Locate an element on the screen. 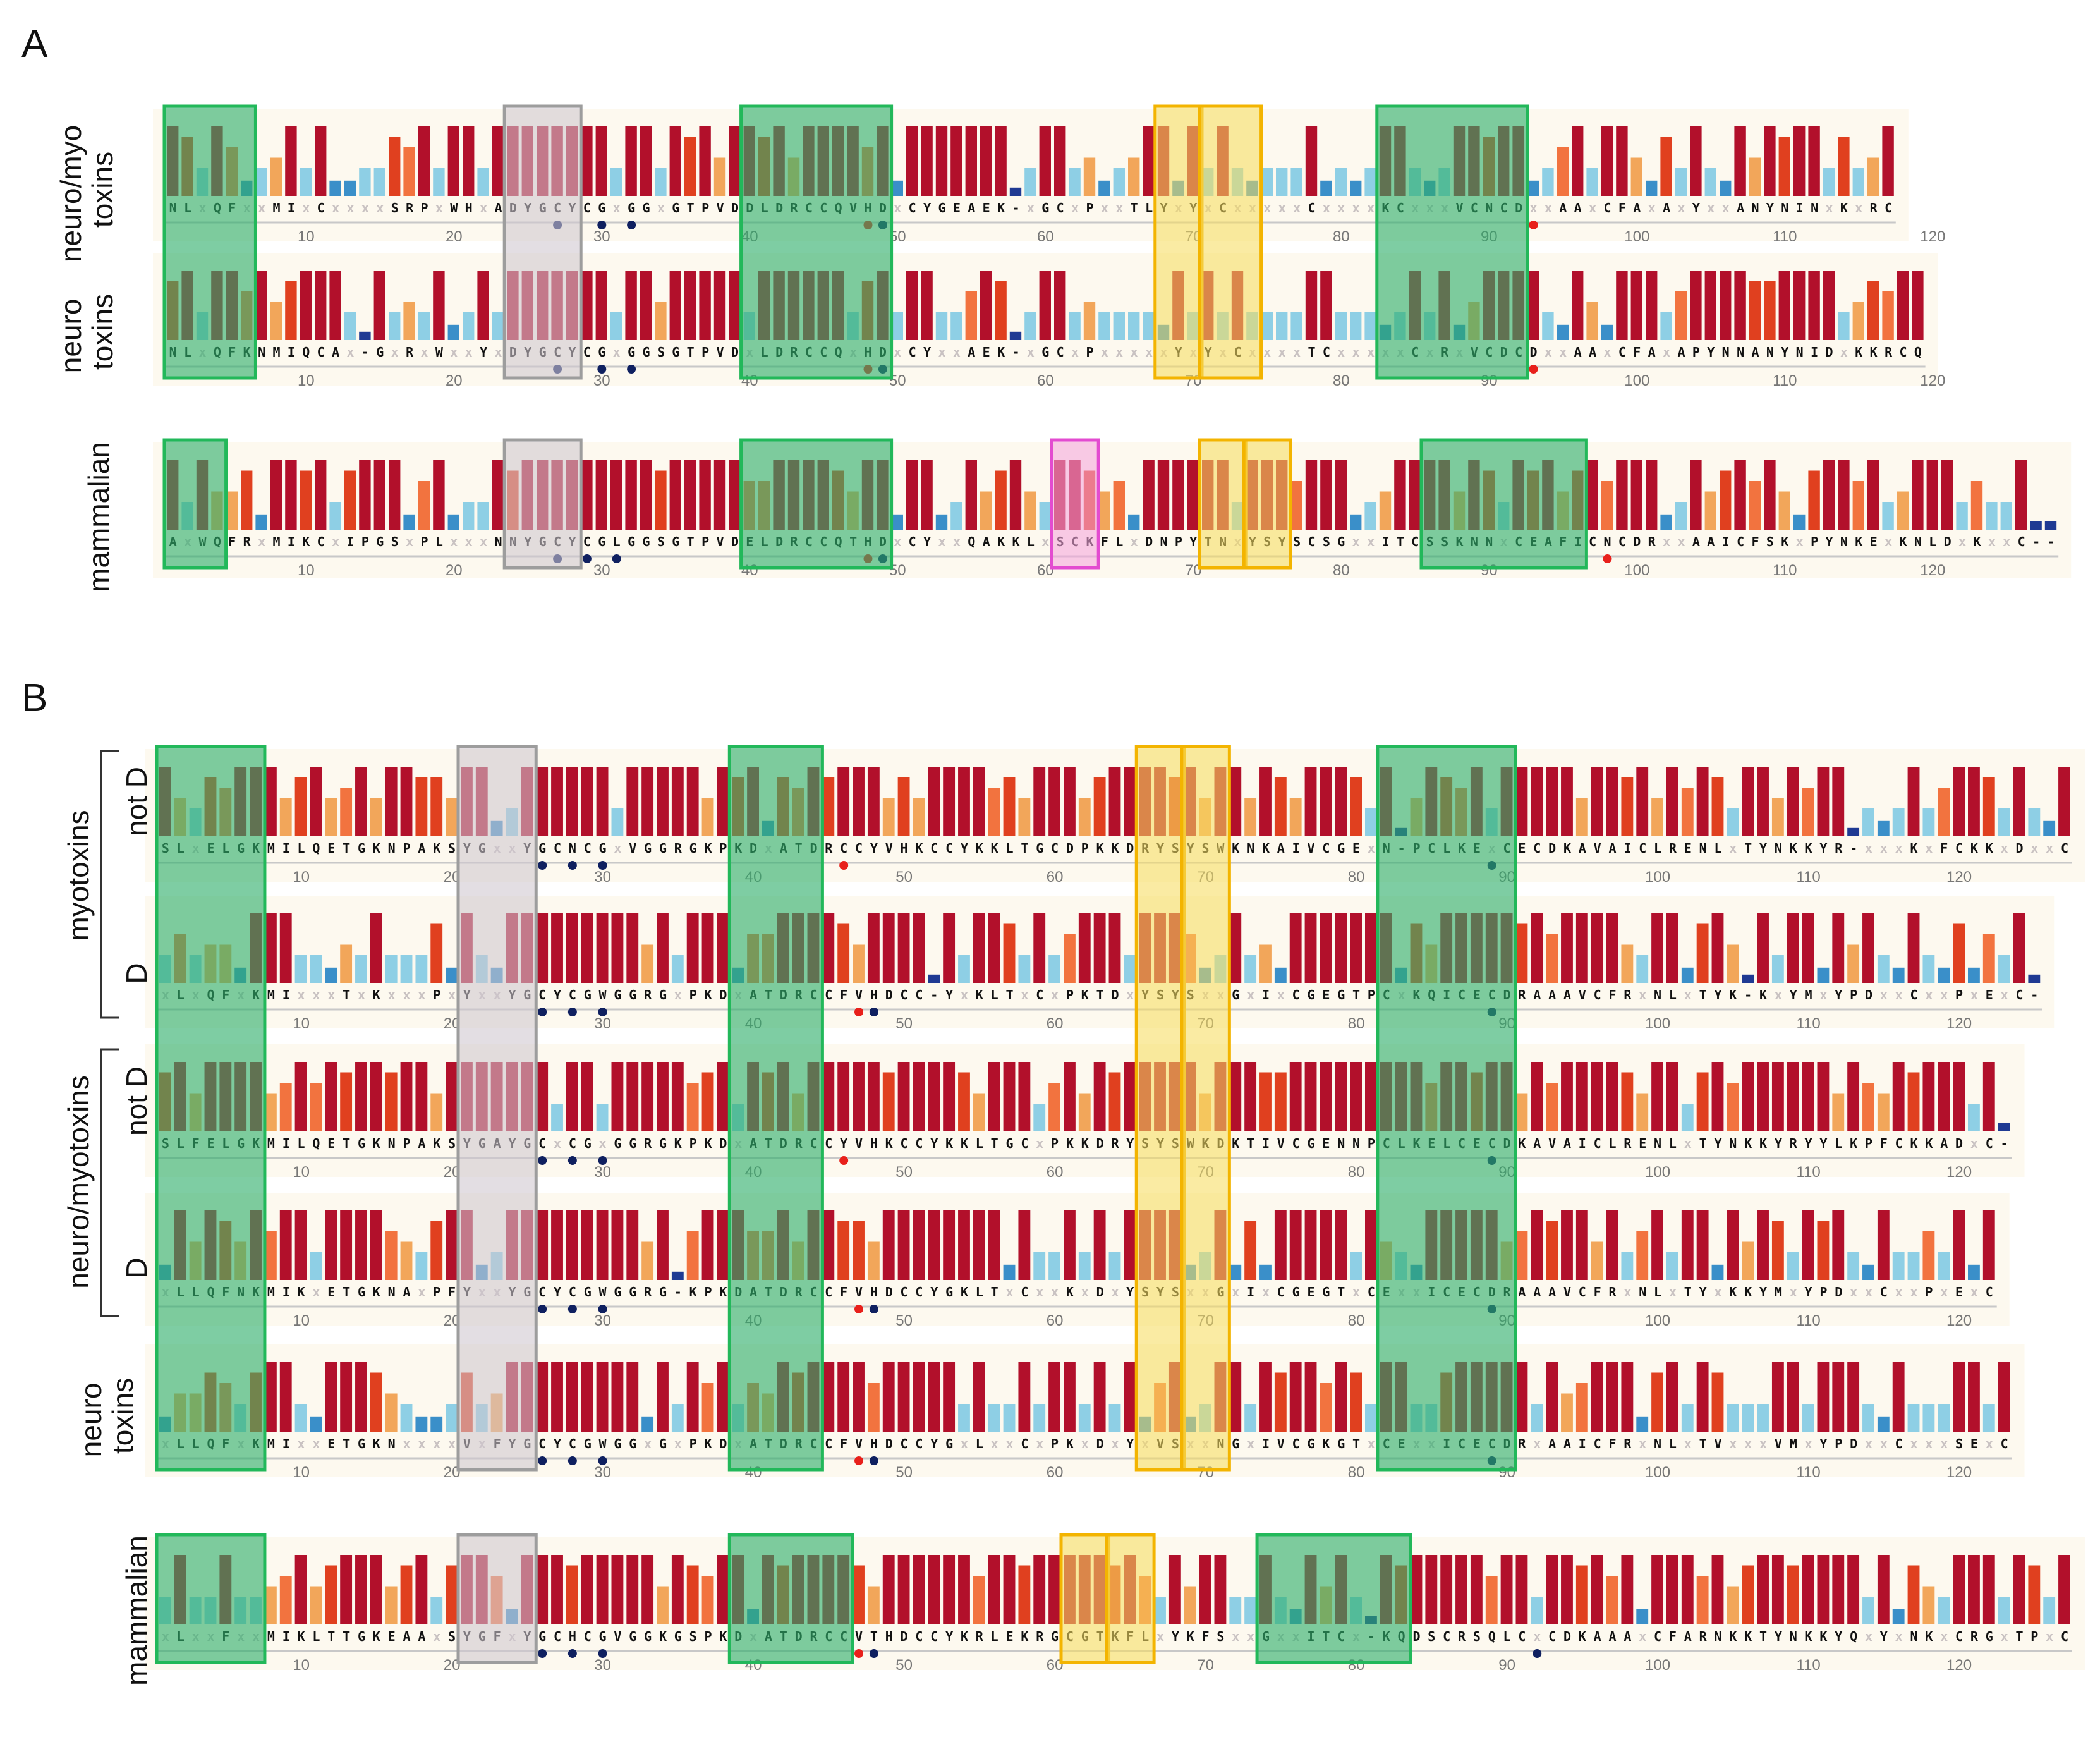 The height and width of the screenshot is (1737, 2100). residue-letter: W is located at coordinates (454, 208).